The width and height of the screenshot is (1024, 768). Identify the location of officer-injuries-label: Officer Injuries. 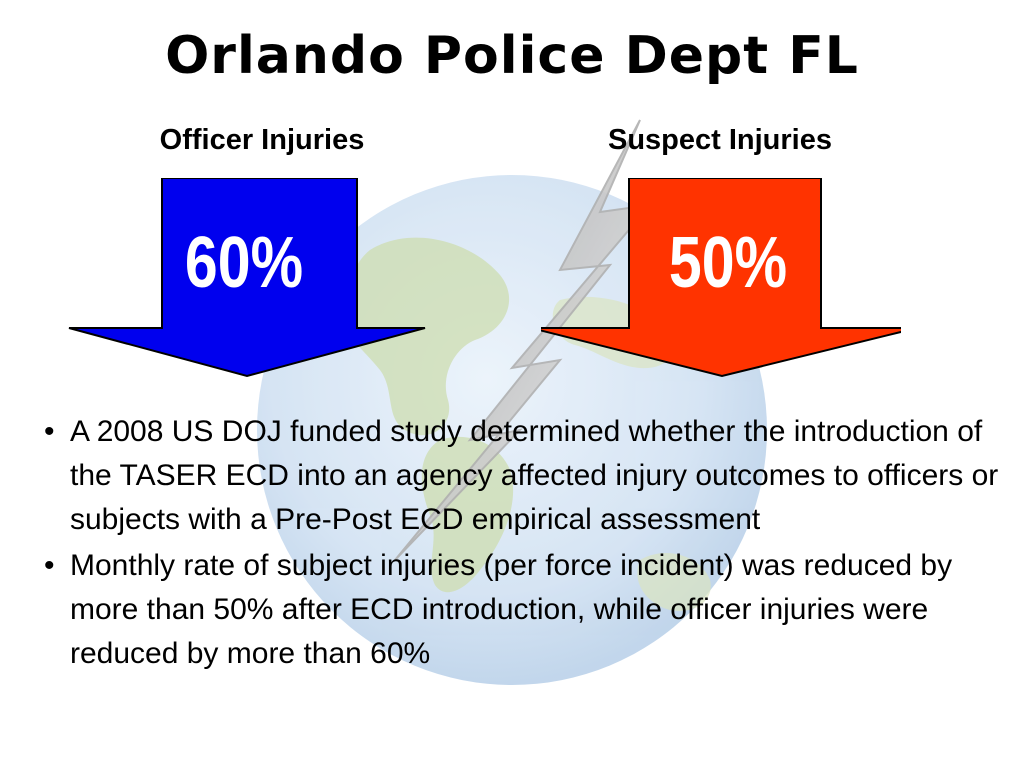
(262, 140).